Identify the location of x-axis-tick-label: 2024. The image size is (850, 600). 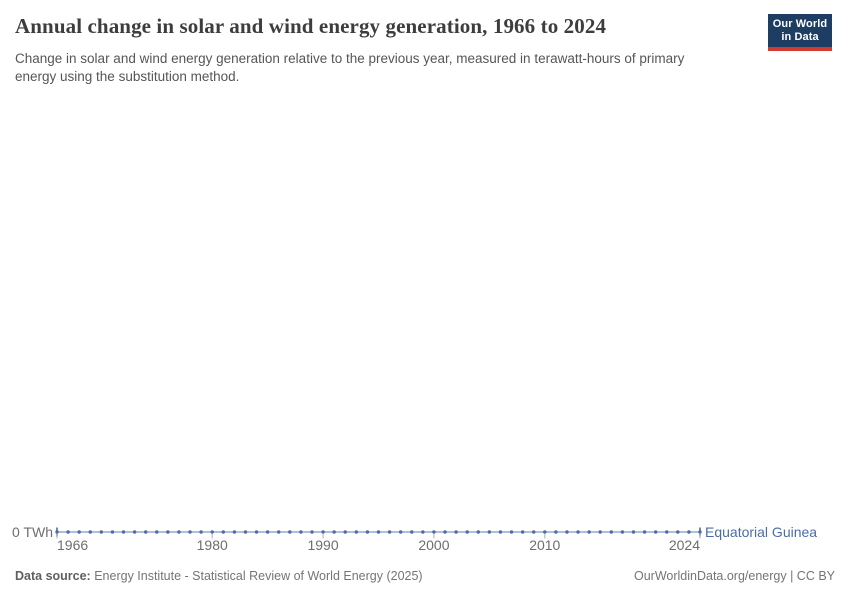
(684, 545).